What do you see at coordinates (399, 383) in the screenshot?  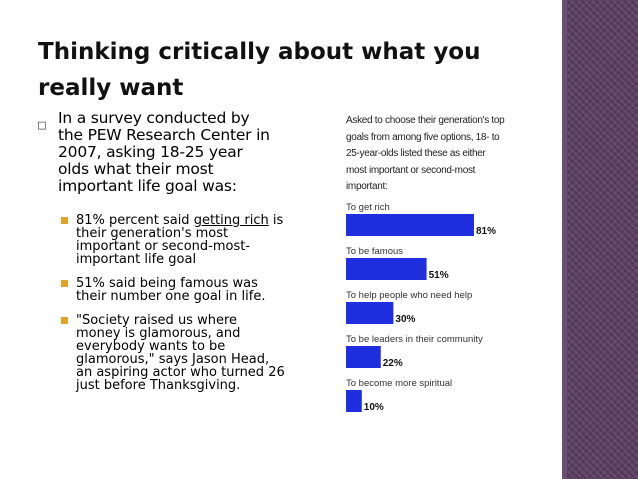 I see `category-label: To become more spiritual` at bounding box center [399, 383].